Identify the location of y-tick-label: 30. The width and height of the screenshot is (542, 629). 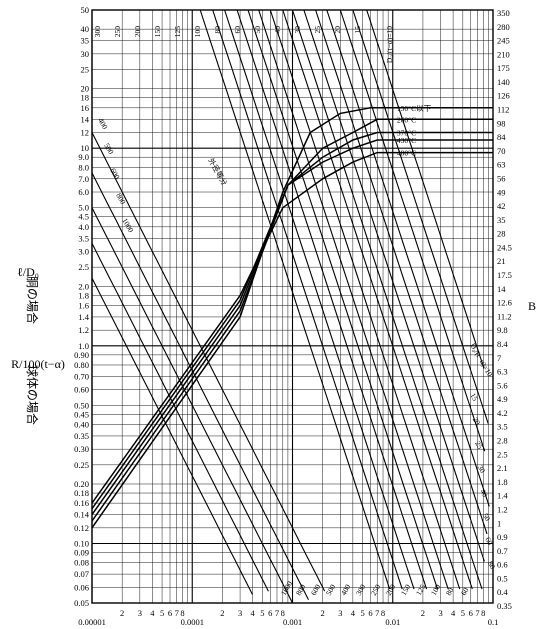
(85, 54).